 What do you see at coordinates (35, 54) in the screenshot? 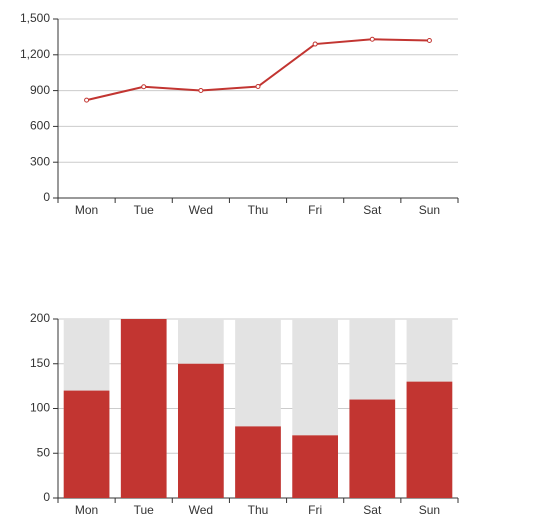
I see `y-tick-label: 1,200` at bounding box center [35, 54].